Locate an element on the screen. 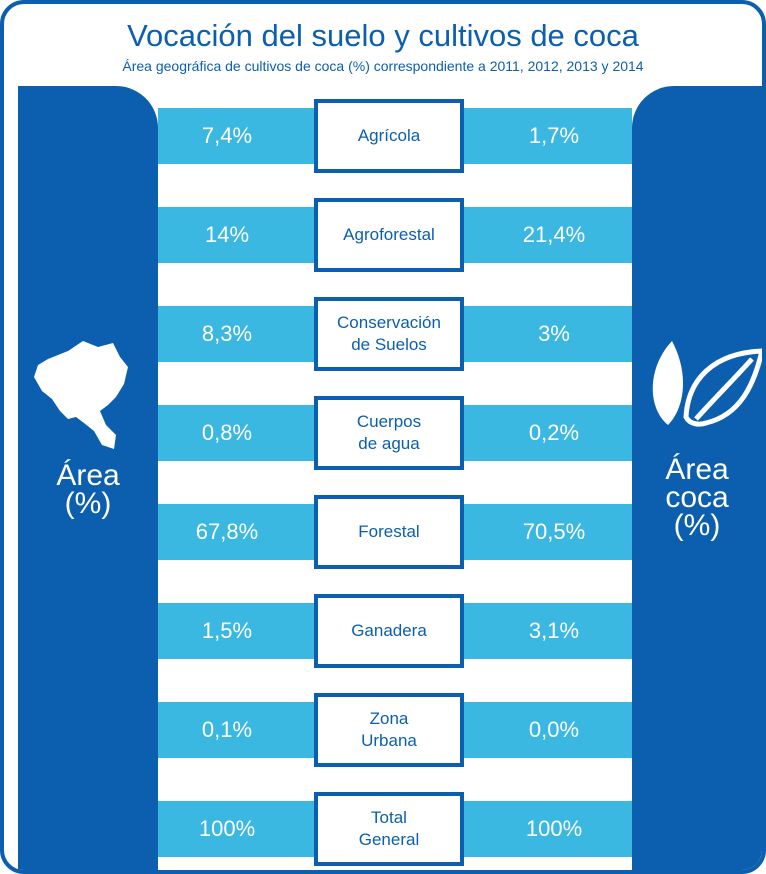 Image resolution: width=766 pixels, height=874 pixels. category-box: Cuerpos de agua is located at coordinates (389, 433).